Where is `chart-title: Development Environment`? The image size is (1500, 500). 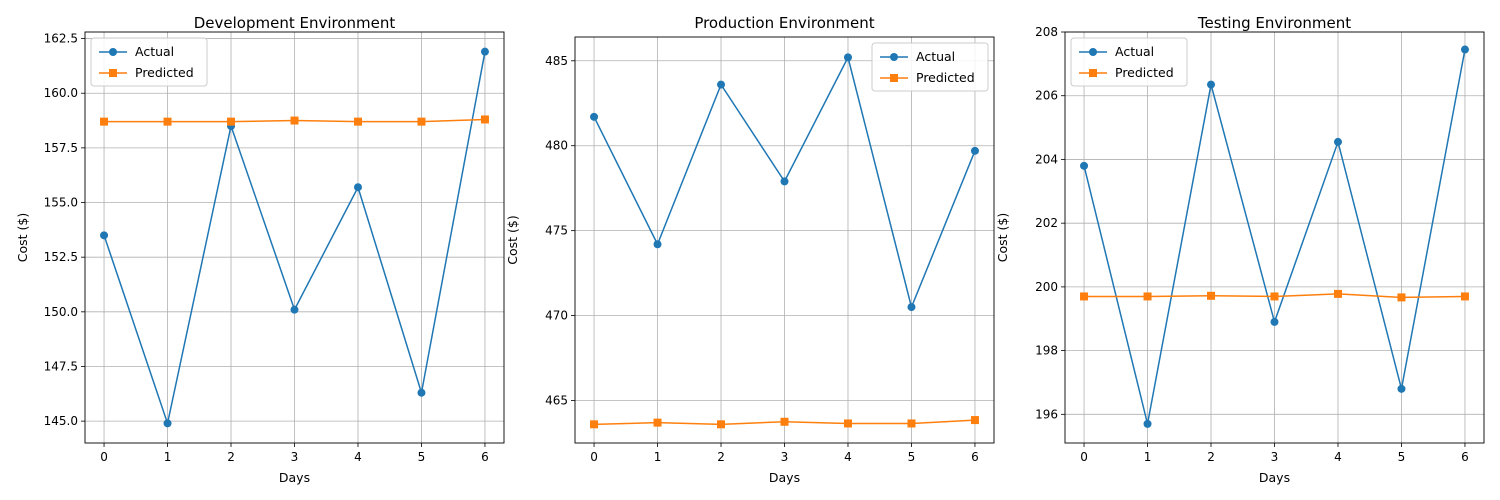 chart-title: Development Environment is located at coordinates (295, 23).